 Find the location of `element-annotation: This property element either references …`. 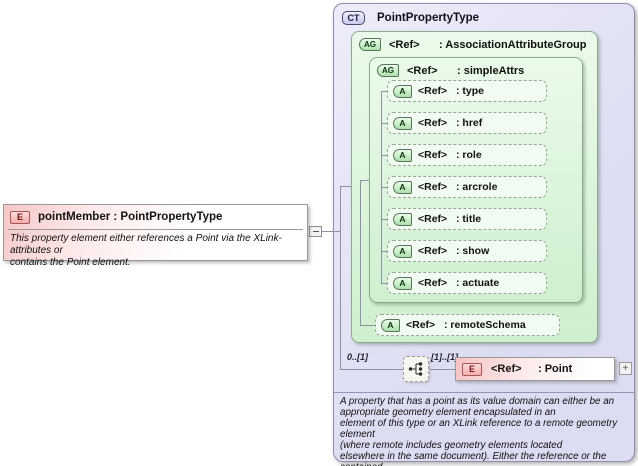

element-annotation: This property element either references … is located at coordinates (146, 250).